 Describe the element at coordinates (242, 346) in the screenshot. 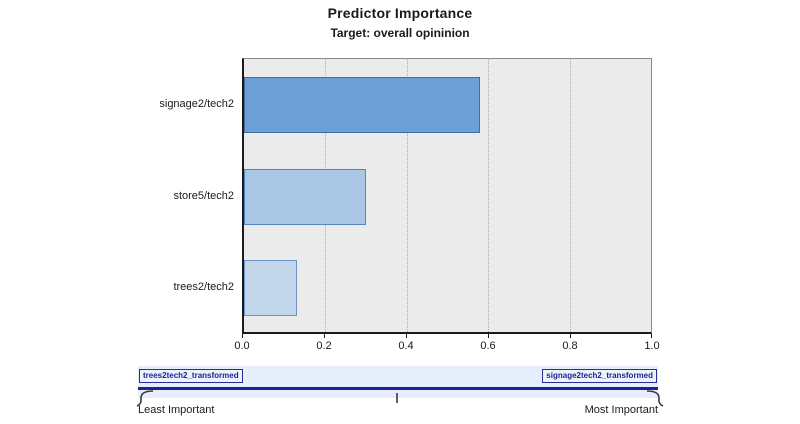

I see `x-tick-label: 0.0` at that location.